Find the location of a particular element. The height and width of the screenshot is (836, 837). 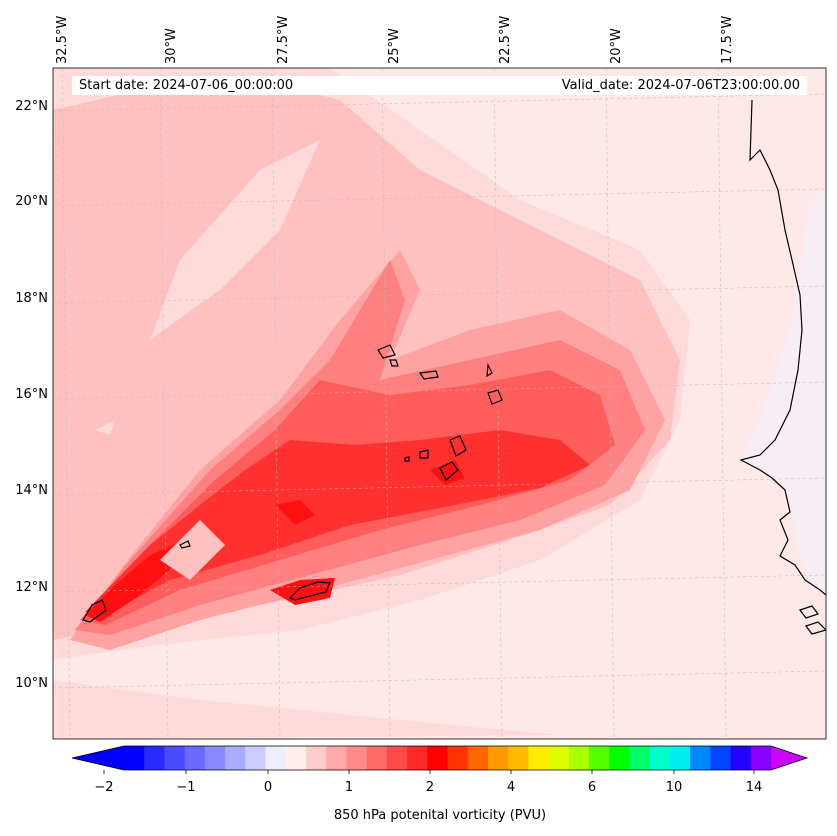

lat-label: 20°N is located at coordinates (31, 201).